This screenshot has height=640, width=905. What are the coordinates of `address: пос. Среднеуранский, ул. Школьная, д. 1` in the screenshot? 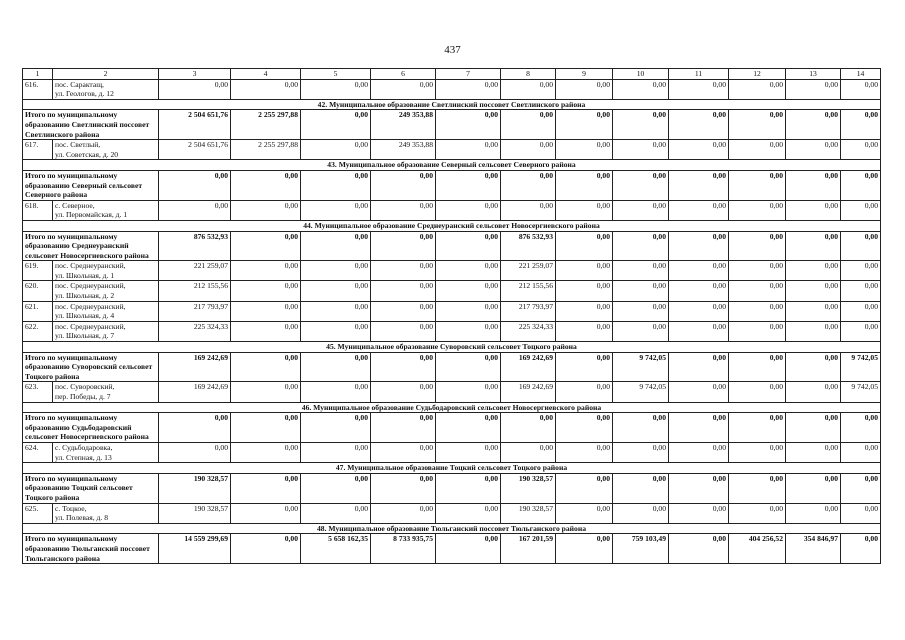 It's located at (105, 271).